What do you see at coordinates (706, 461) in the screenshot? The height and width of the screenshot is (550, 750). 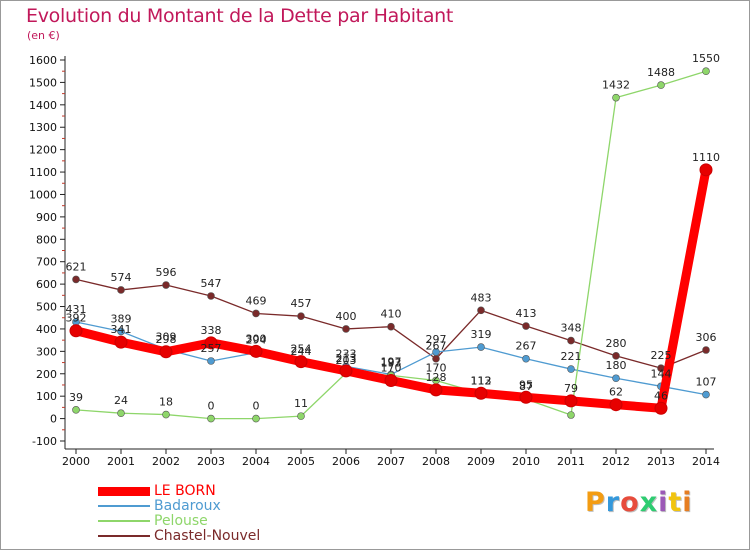 I see `x-tick-label: 2014` at bounding box center [706, 461].